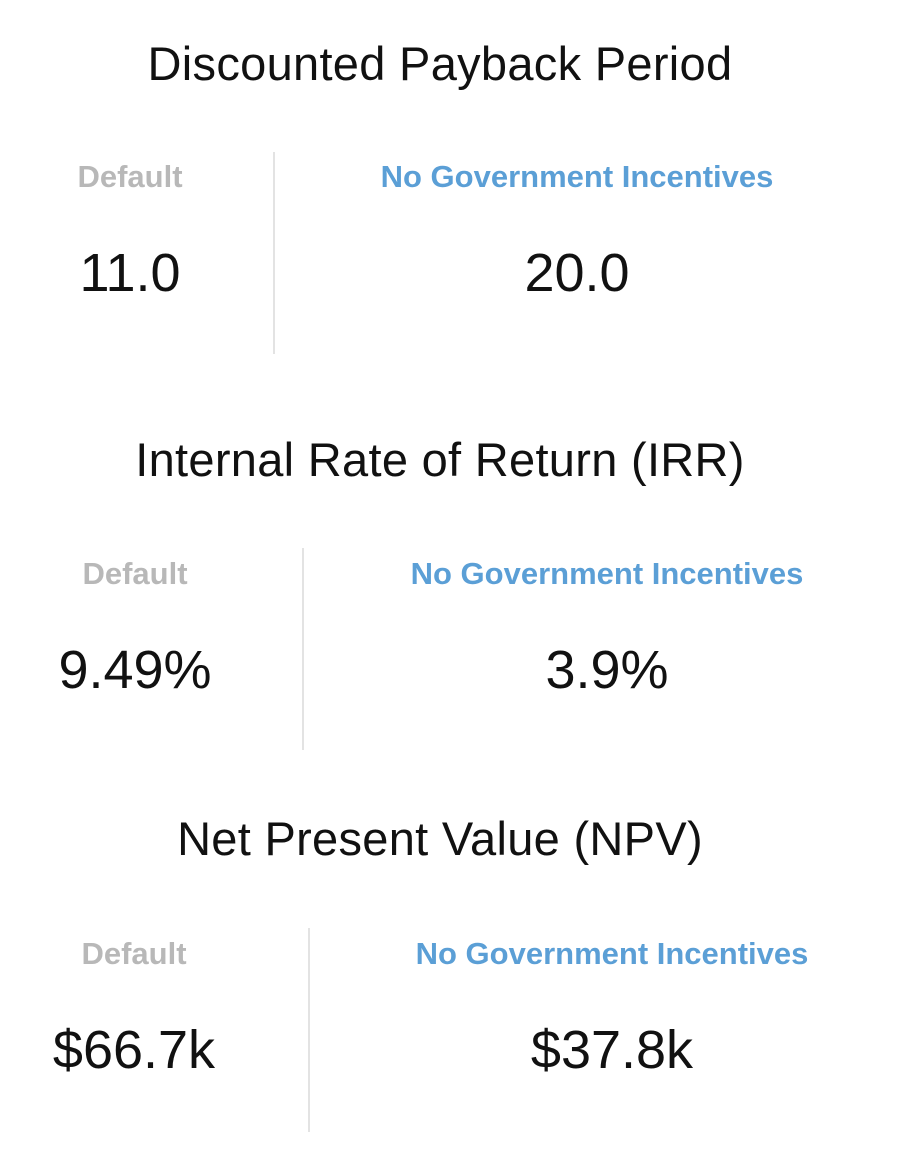  Describe the element at coordinates (134, 1008) in the screenshot. I see `default-column: Default $66.7k` at that location.